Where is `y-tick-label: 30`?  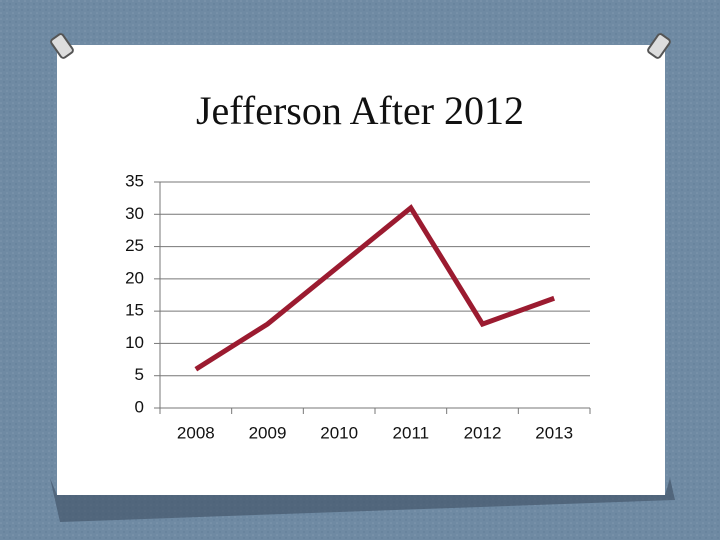
y-tick-label: 30 is located at coordinates (134, 213).